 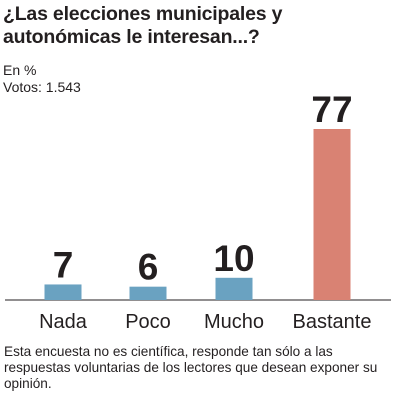 I want to click on value-label-mucho: 10, so click(x=233, y=258).